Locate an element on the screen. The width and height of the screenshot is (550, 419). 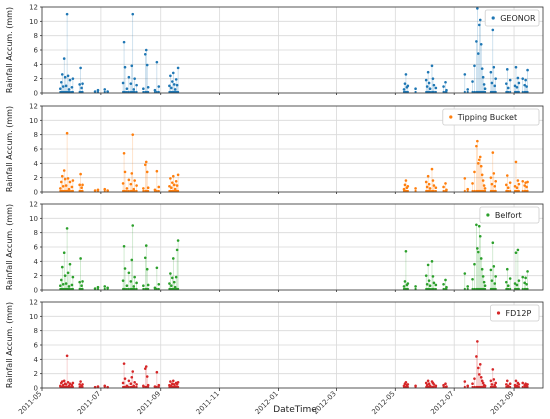
legend-label: Tipping Bucket is located at coordinates (487, 117).